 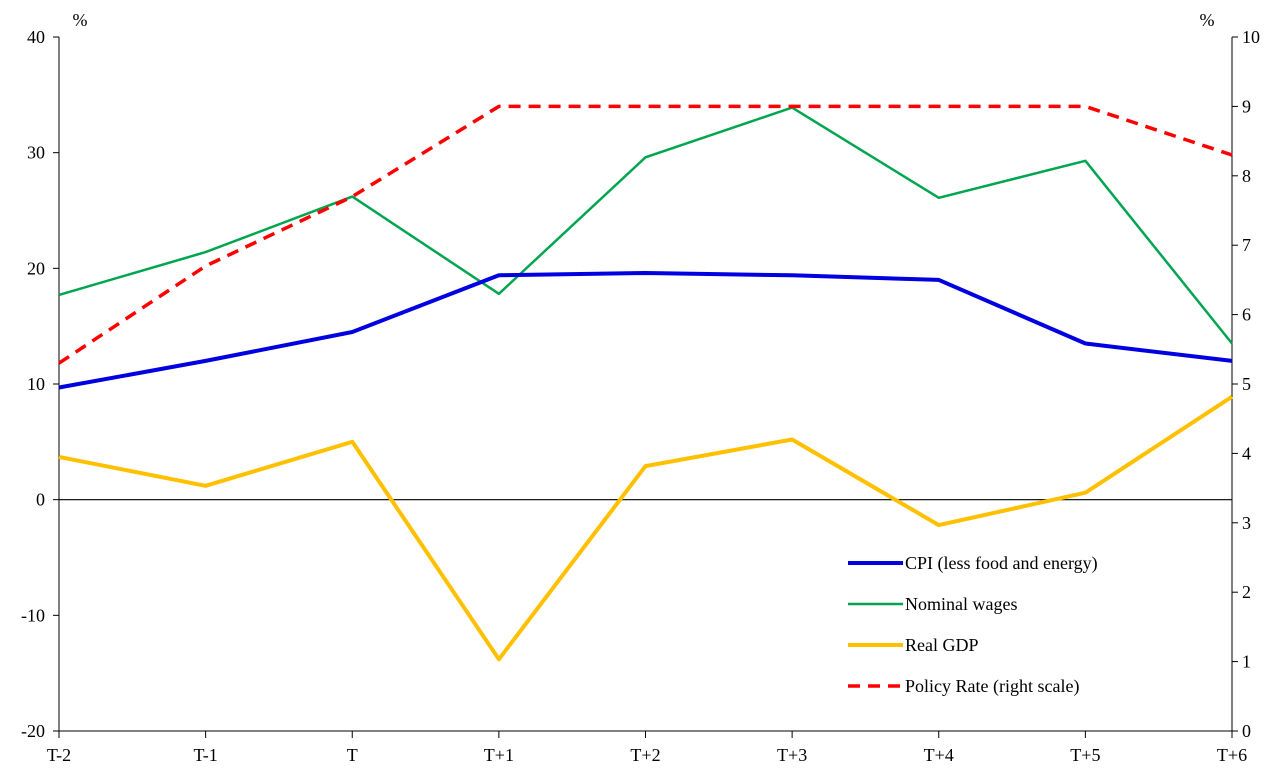 I want to click on x-tick-label: T-2, so click(x=59, y=755).